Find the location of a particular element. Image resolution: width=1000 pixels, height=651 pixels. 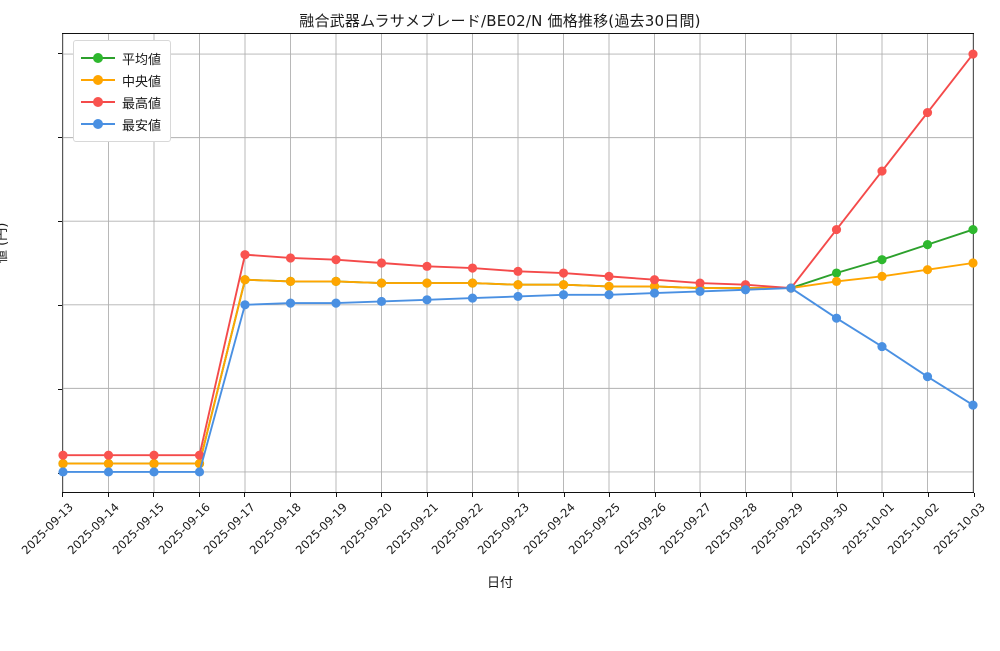

legend-label: 最安値 is located at coordinates (142, 126).